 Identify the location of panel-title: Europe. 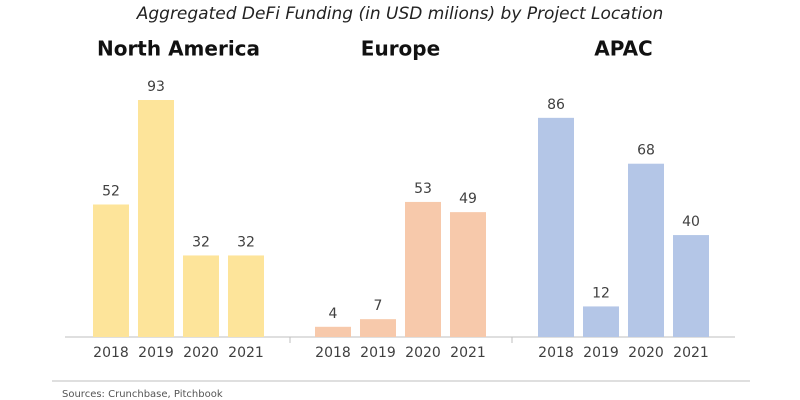
(400, 49).